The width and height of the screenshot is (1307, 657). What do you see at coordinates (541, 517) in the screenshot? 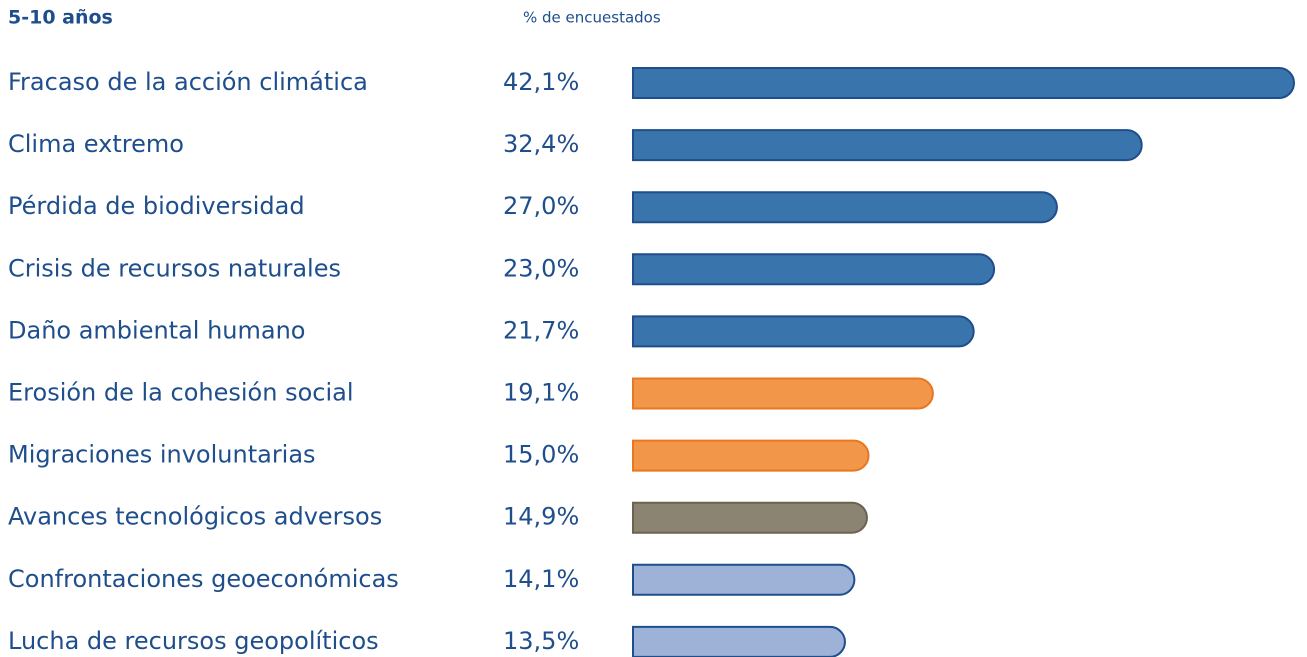
I see `value-label: 14,9%` at bounding box center [541, 517].